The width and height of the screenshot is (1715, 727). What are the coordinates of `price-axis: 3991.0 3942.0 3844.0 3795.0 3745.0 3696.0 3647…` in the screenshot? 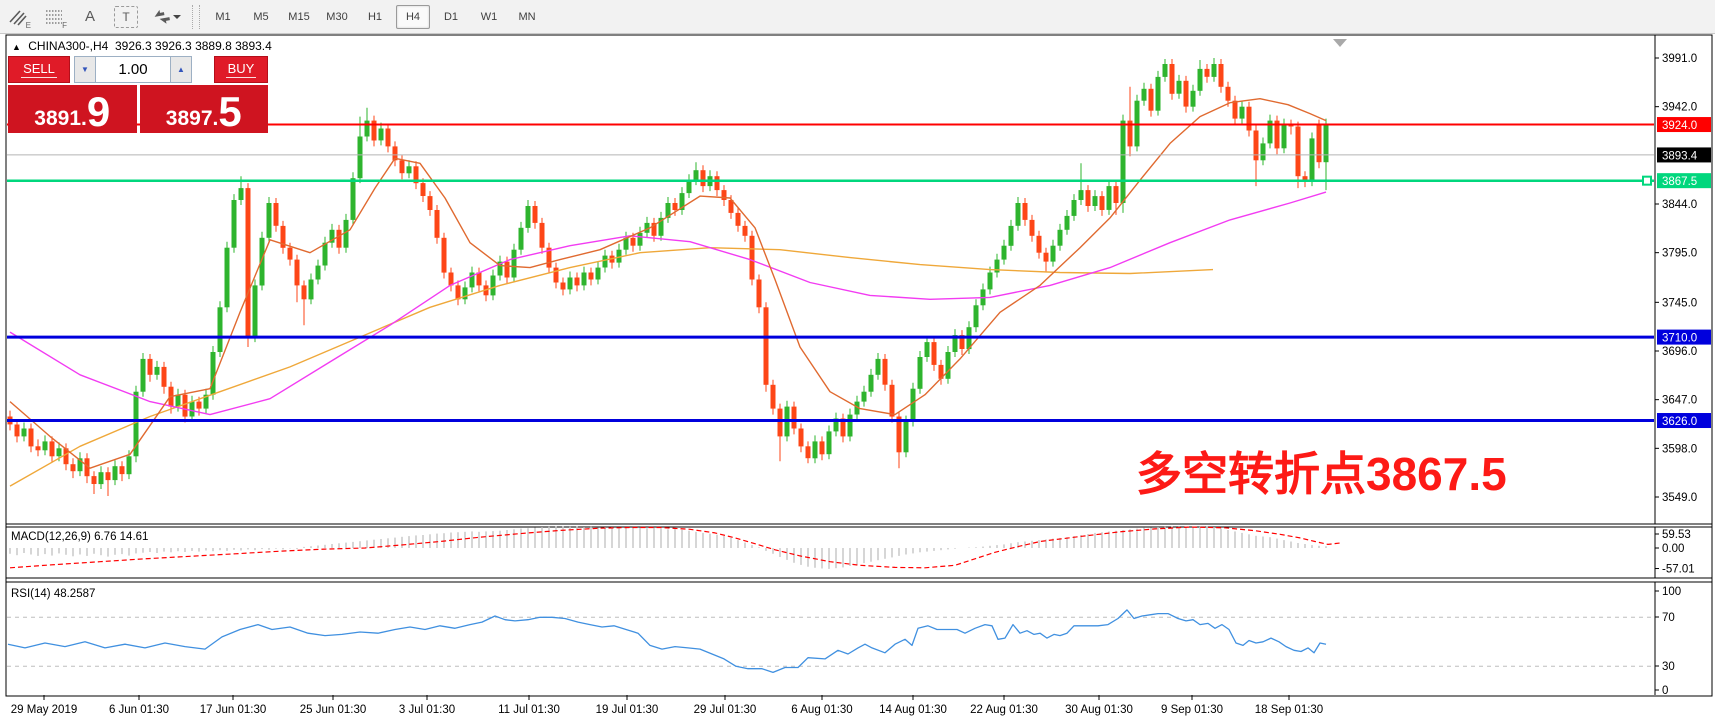 It's located at (1683, 278).